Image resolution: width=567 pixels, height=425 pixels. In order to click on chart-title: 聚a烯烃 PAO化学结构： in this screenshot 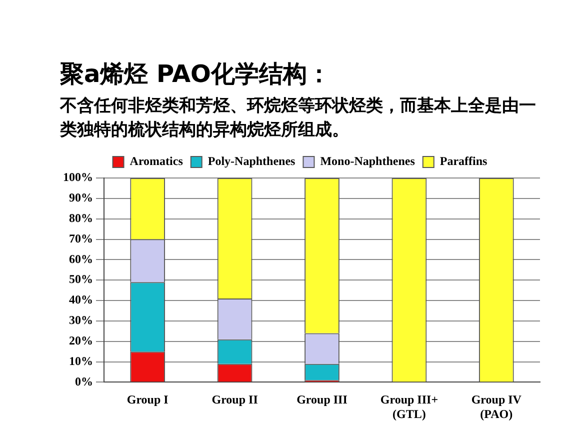, I will do `click(195, 74)`.